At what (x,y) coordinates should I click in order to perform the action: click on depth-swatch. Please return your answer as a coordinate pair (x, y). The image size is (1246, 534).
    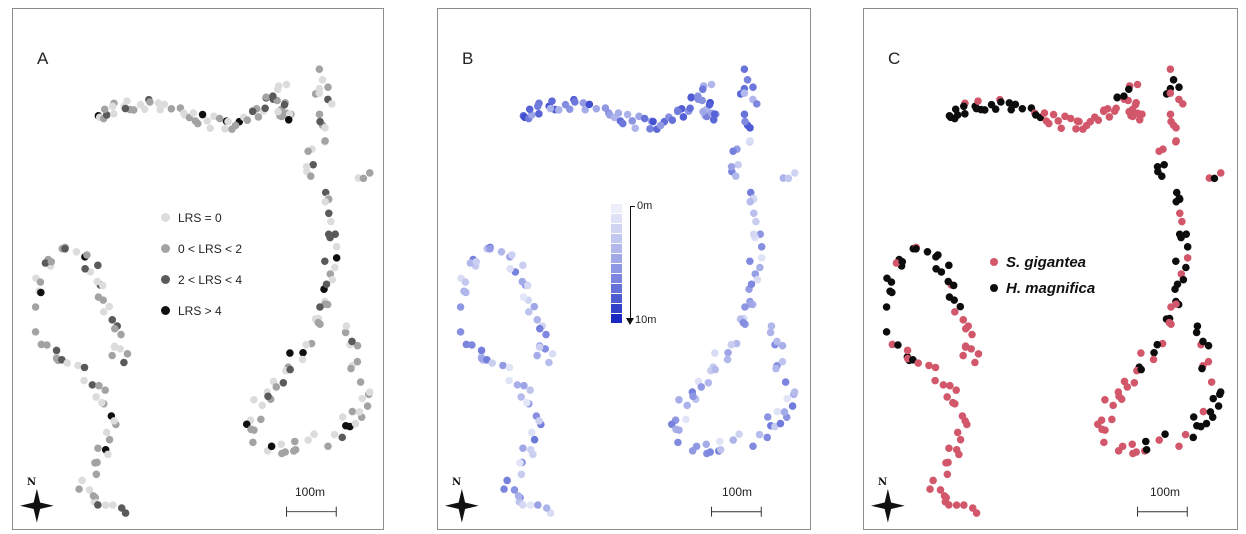
    Looking at the image, I should click on (616, 268).